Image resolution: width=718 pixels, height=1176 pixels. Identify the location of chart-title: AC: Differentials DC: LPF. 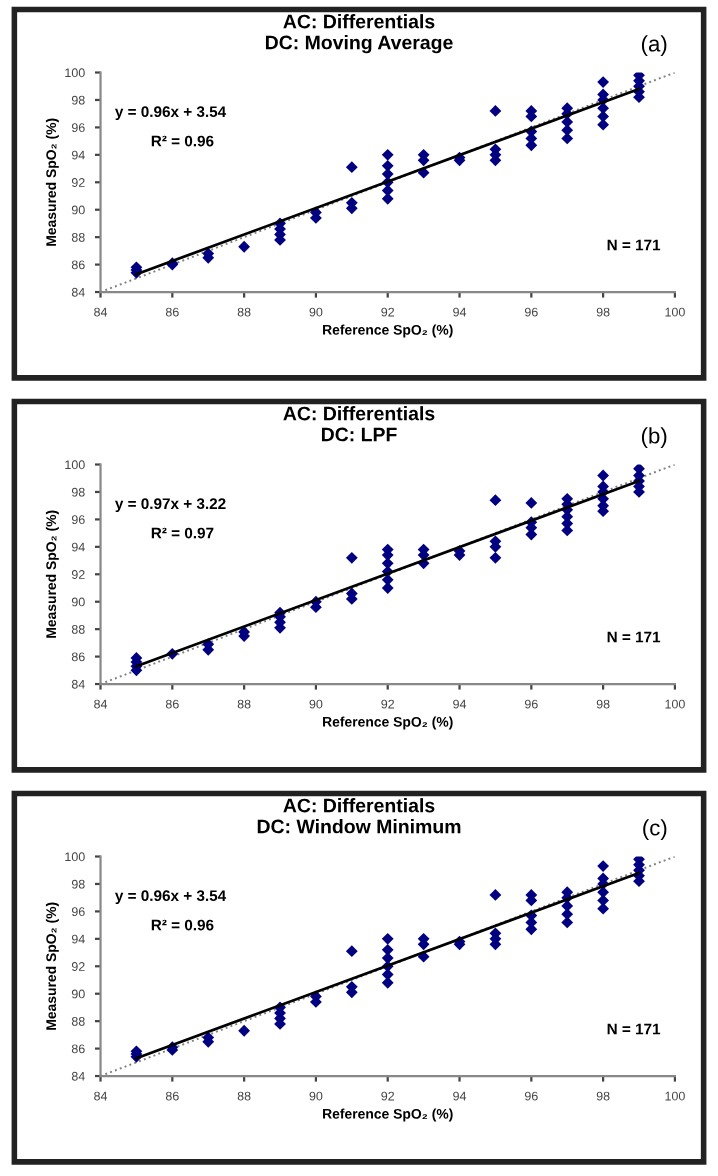
(359, 424).